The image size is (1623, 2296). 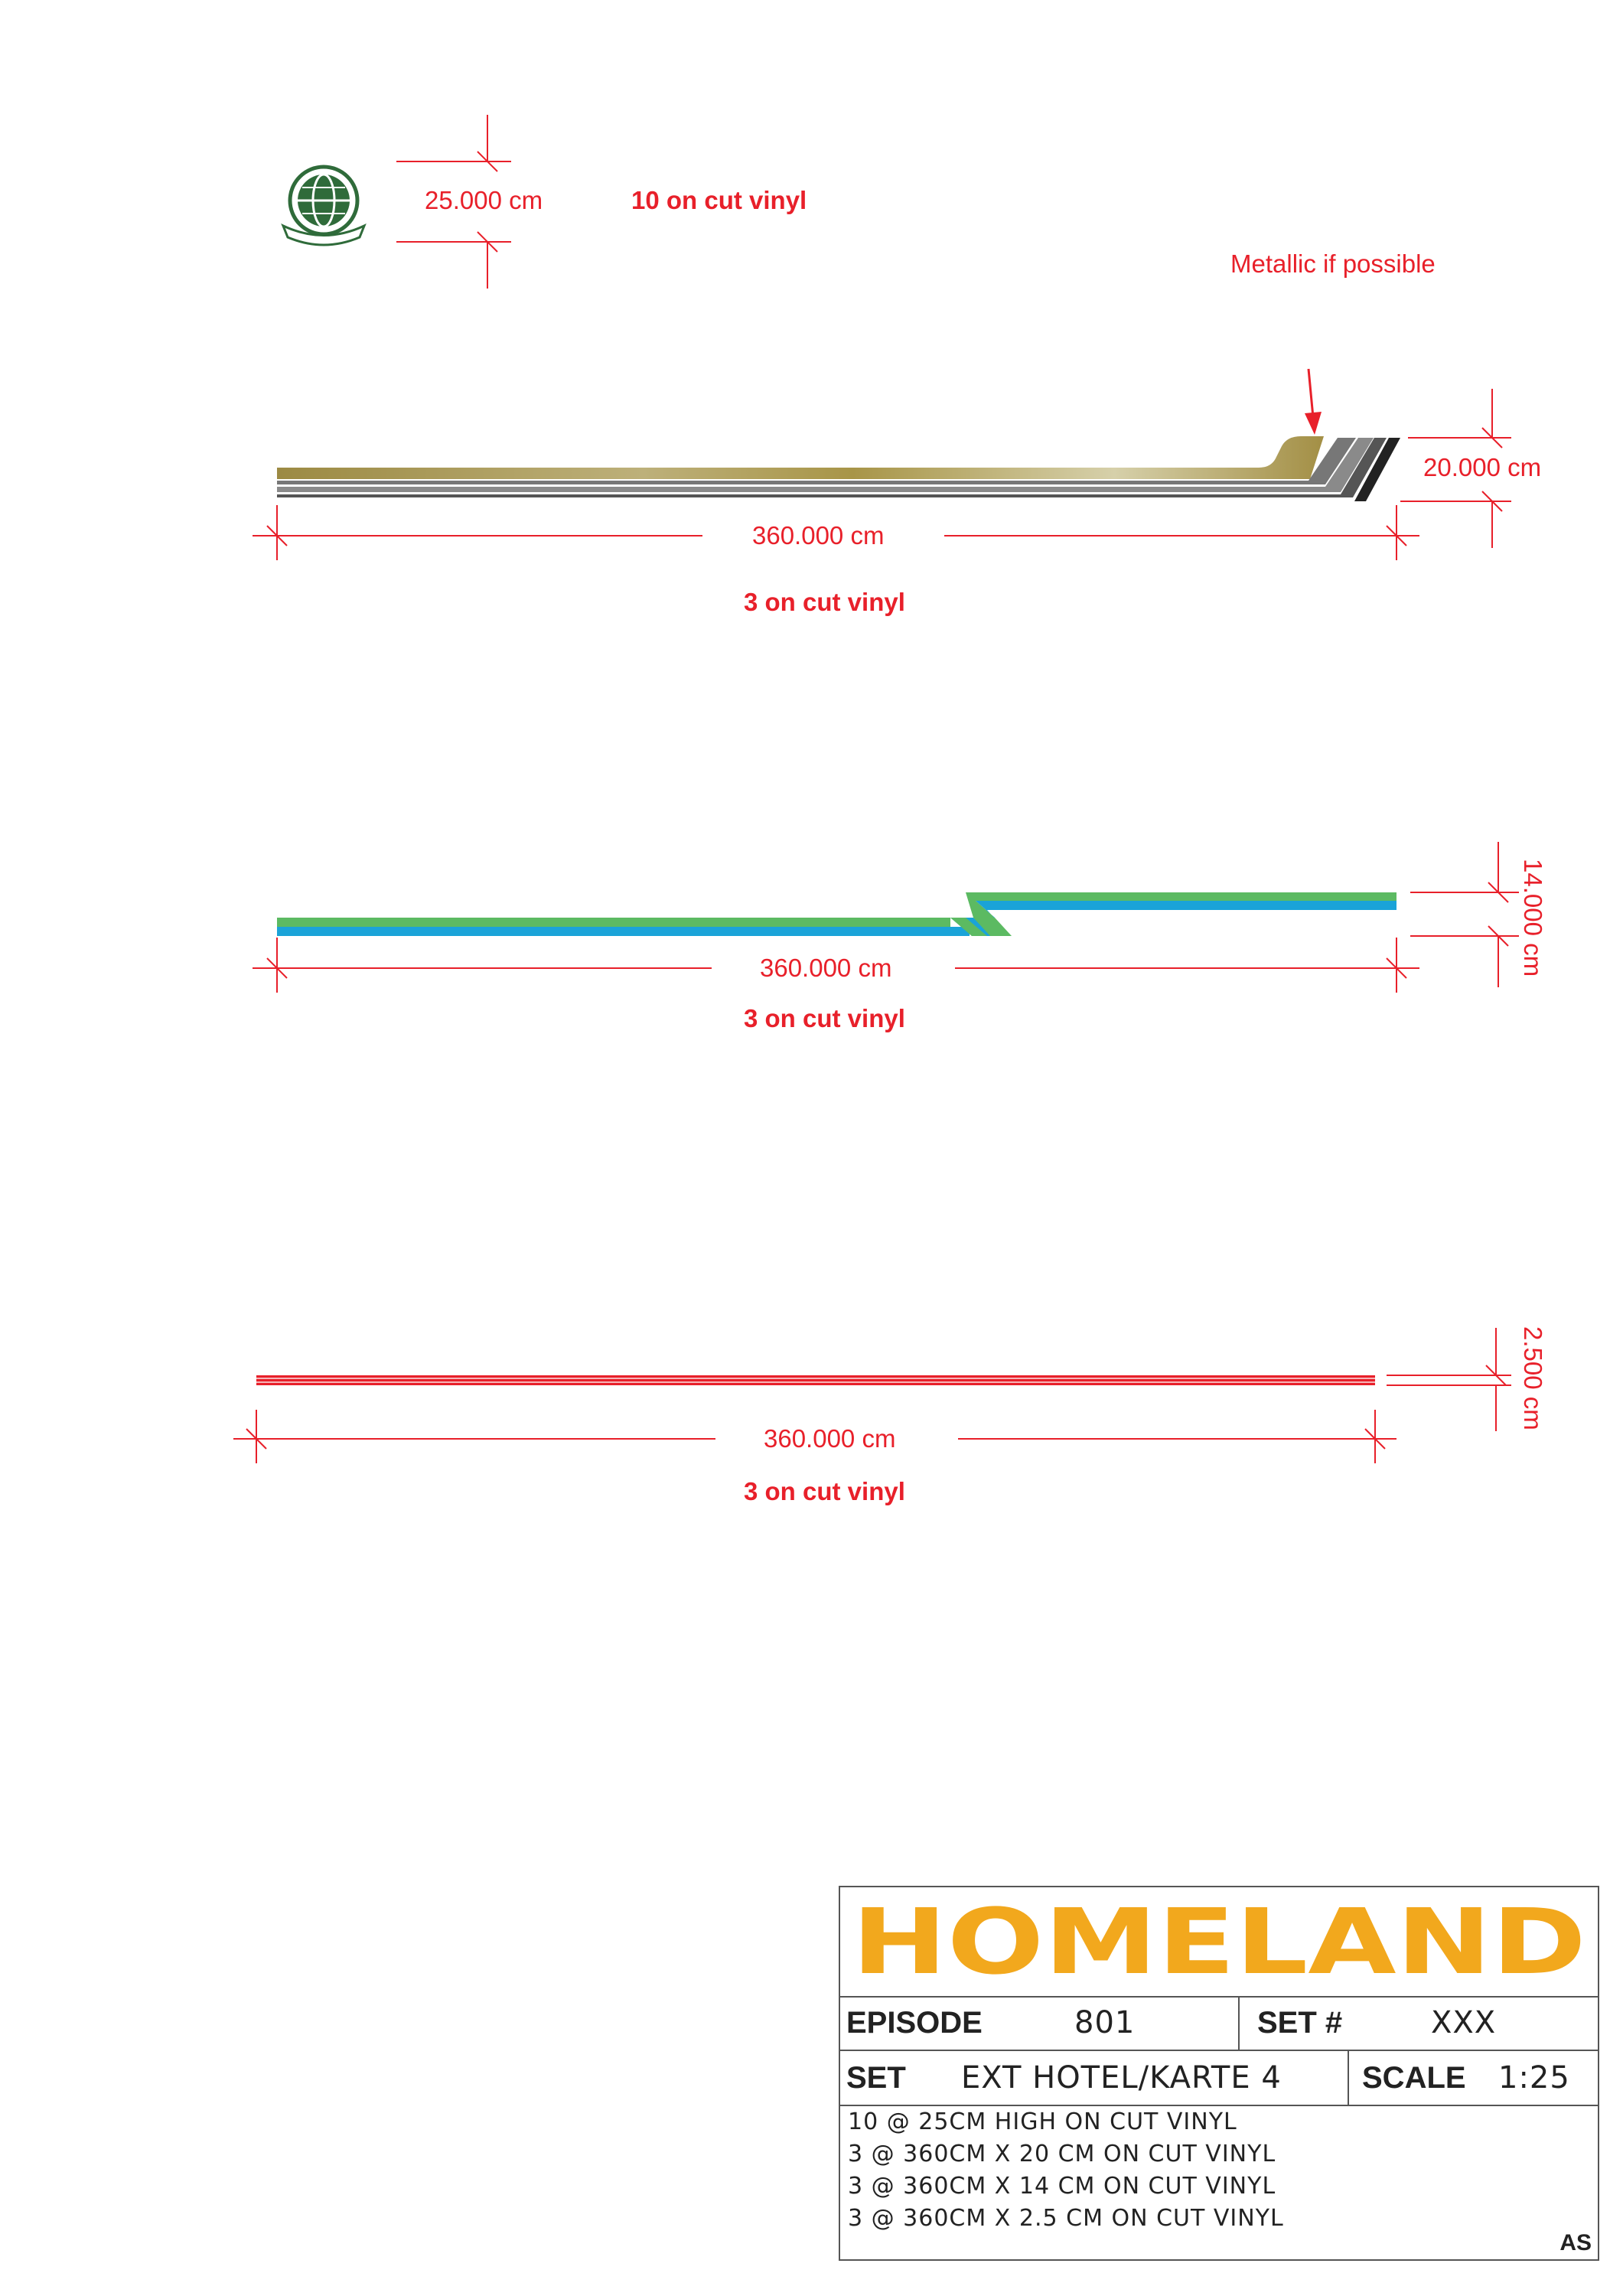 I want to click on green-blue-length-dimension, so click(x=836, y=965).